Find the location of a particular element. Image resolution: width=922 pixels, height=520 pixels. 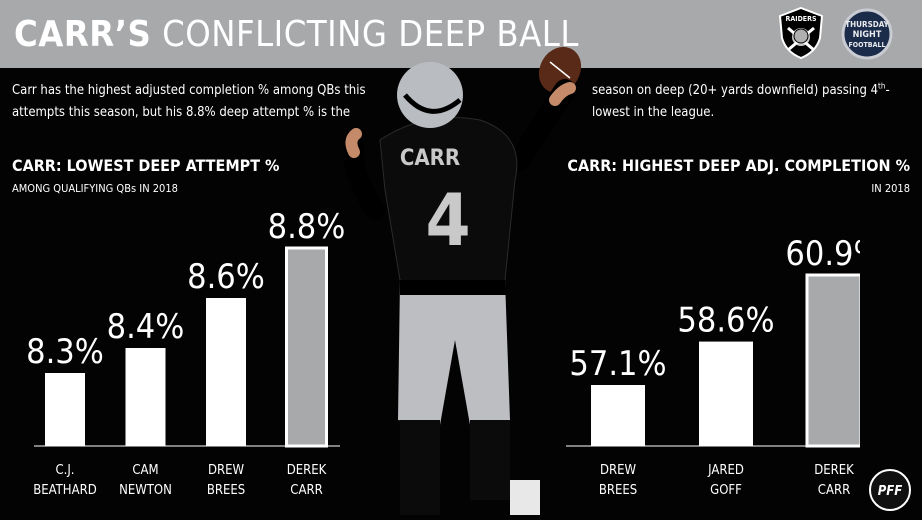

tnf-line1: THURSDAY is located at coordinates (867, 24).